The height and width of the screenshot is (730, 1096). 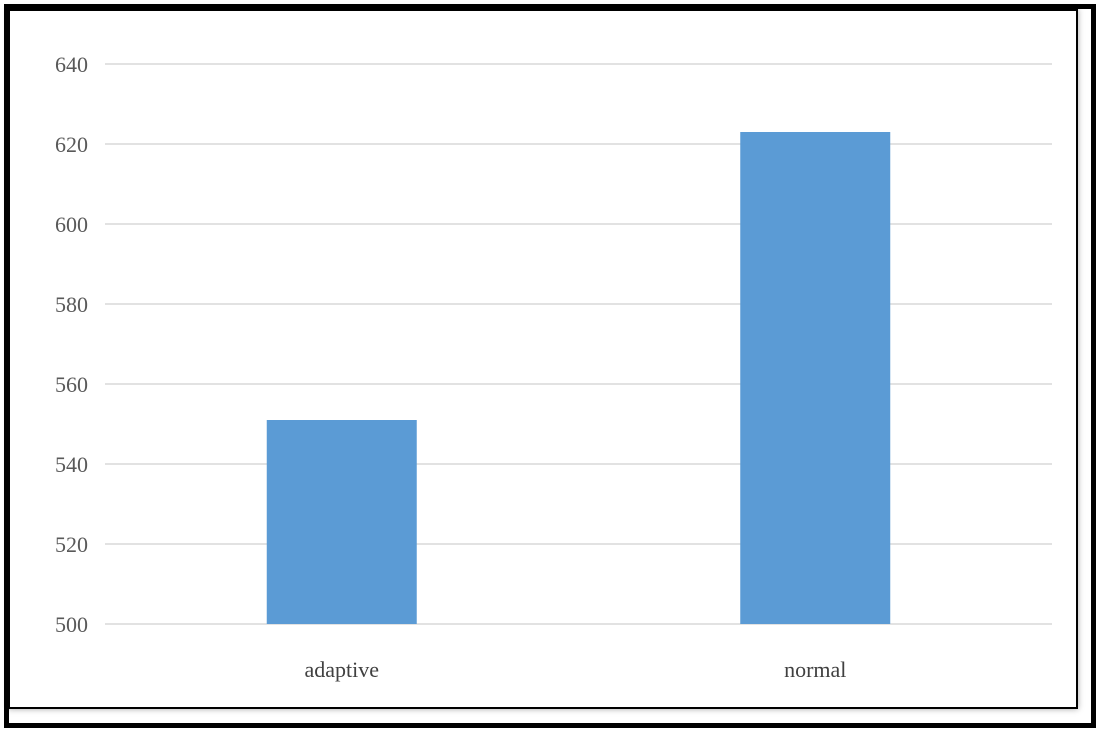 What do you see at coordinates (71, 304) in the screenshot?
I see `y-tick-label: 580` at bounding box center [71, 304].